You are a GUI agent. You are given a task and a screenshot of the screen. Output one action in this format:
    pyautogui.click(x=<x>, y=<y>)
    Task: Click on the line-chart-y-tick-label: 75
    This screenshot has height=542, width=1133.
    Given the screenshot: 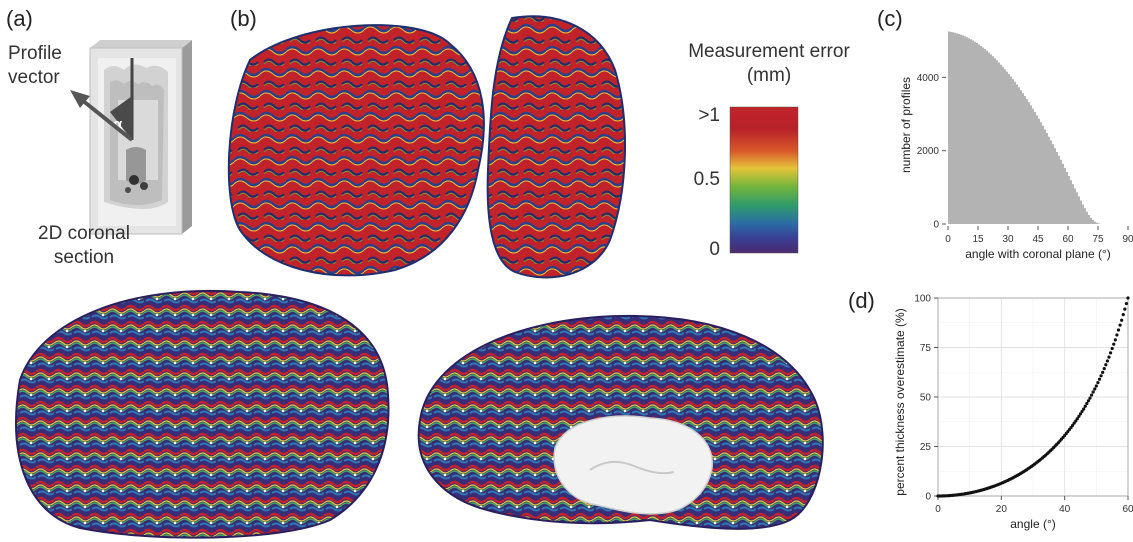 What is the action you would take?
    pyautogui.click(x=926, y=348)
    